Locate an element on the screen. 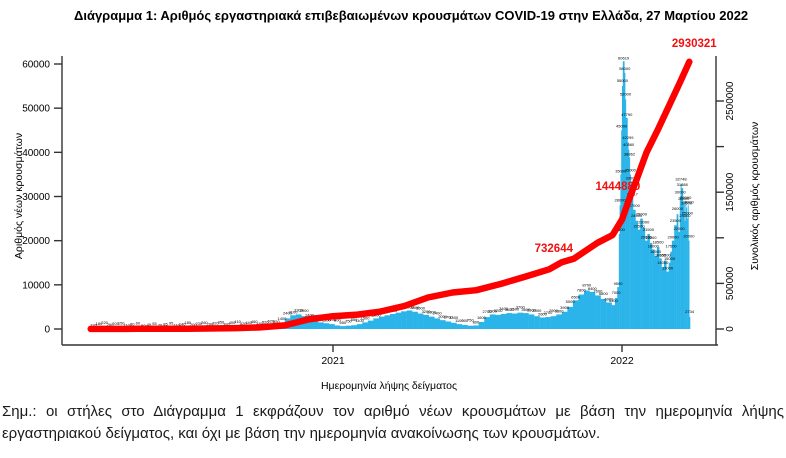  bar-value-label: 27000 is located at coordinates (635, 205).